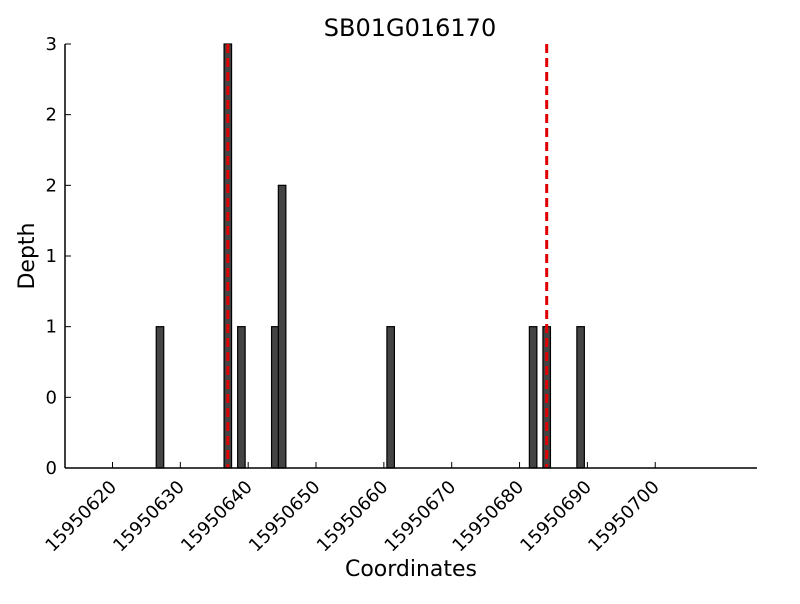 The width and height of the screenshot is (800, 604). What do you see at coordinates (51, 44) in the screenshot?
I see `y-tick-label: 3` at bounding box center [51, 44].